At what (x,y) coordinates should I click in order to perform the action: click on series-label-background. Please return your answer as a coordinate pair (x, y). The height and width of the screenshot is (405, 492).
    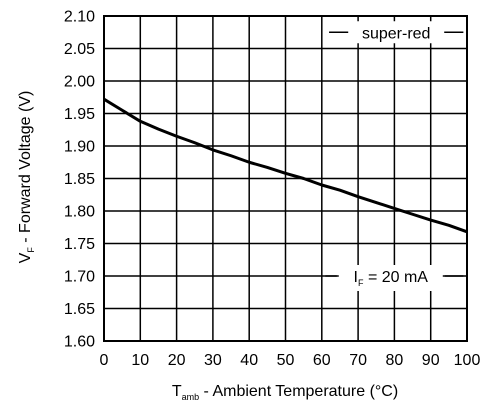
    Looking at the image, I should click on (396, 32).